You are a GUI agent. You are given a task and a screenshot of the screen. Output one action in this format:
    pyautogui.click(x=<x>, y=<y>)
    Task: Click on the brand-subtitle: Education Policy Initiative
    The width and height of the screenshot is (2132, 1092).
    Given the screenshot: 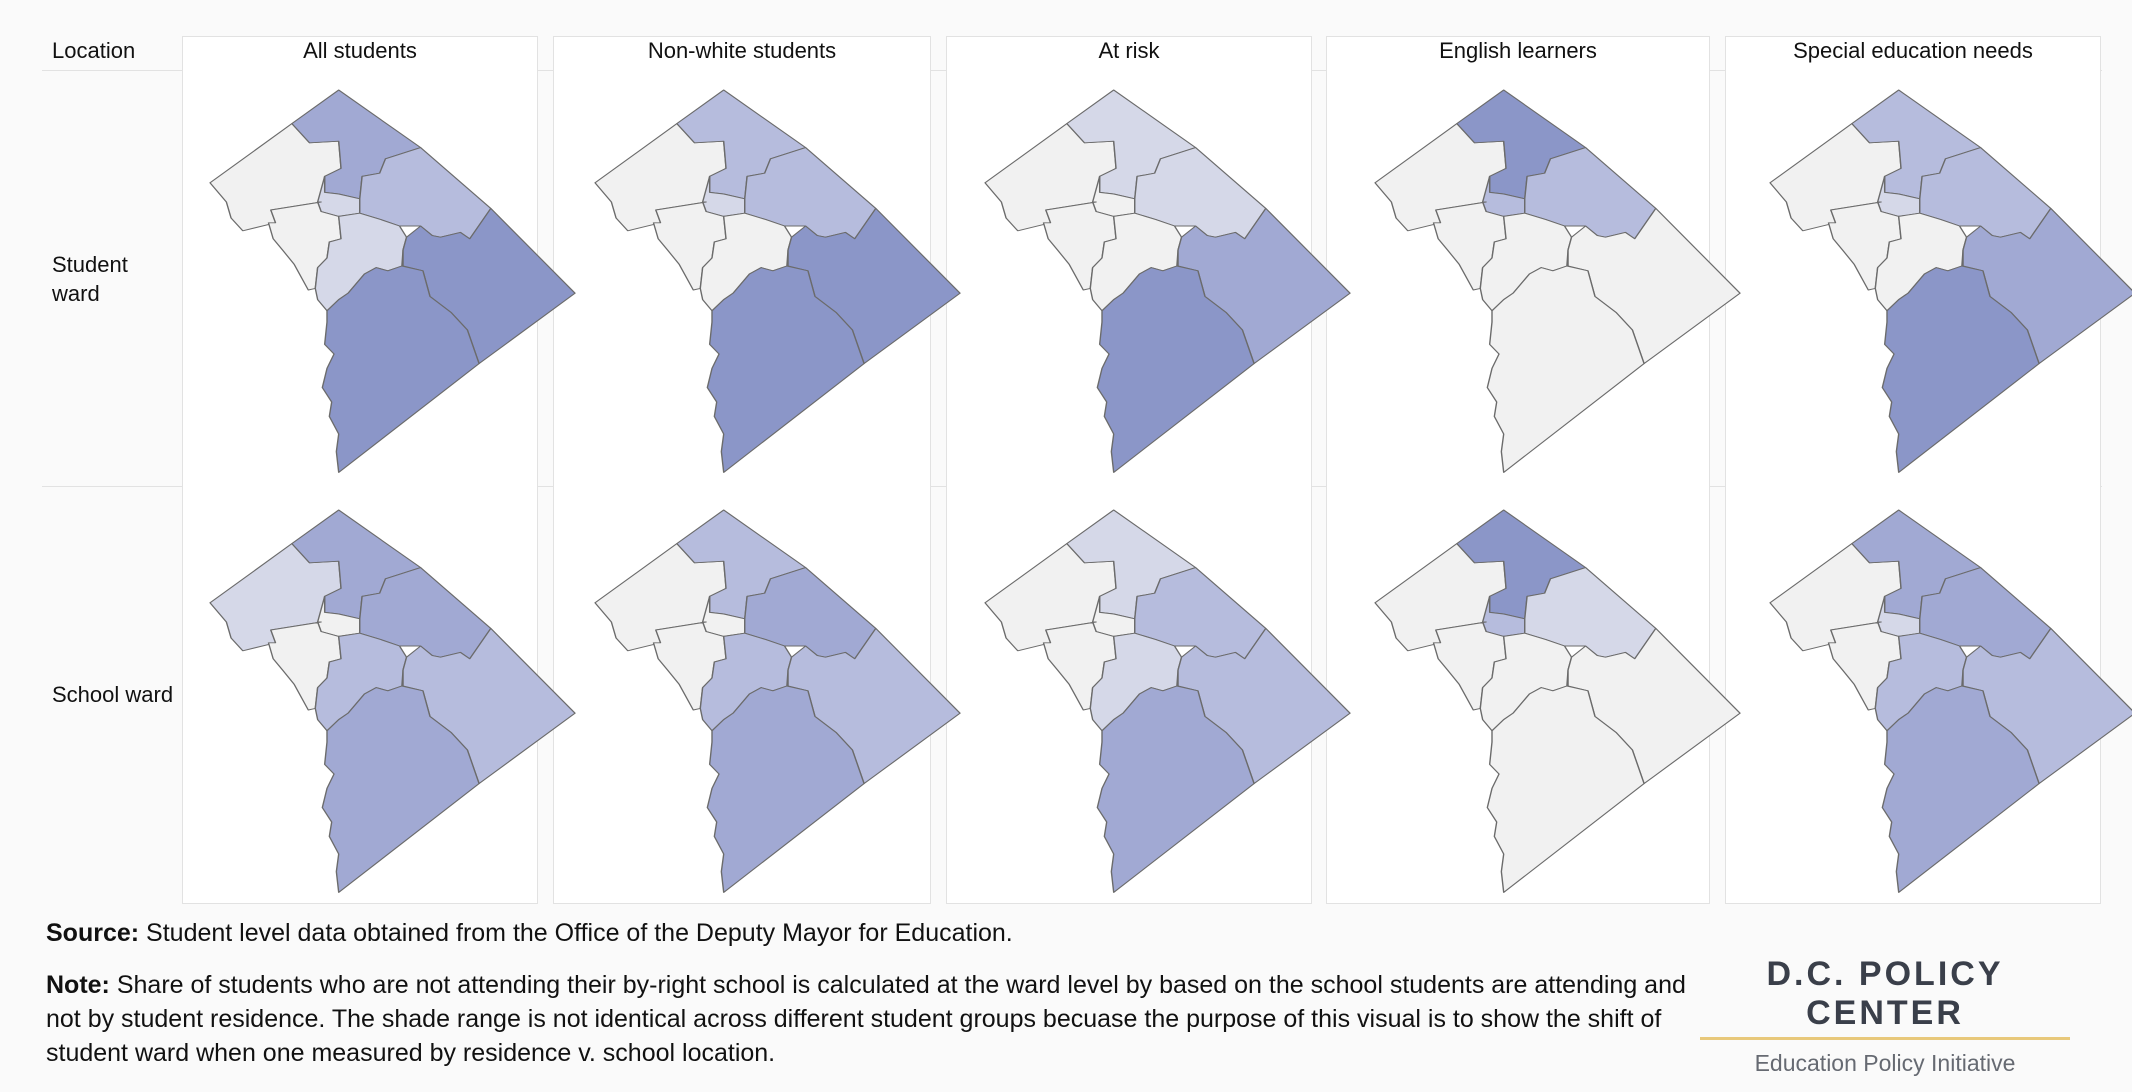 What is the action you would take?
    pyautogui.click(x=1885, y=1063)
    